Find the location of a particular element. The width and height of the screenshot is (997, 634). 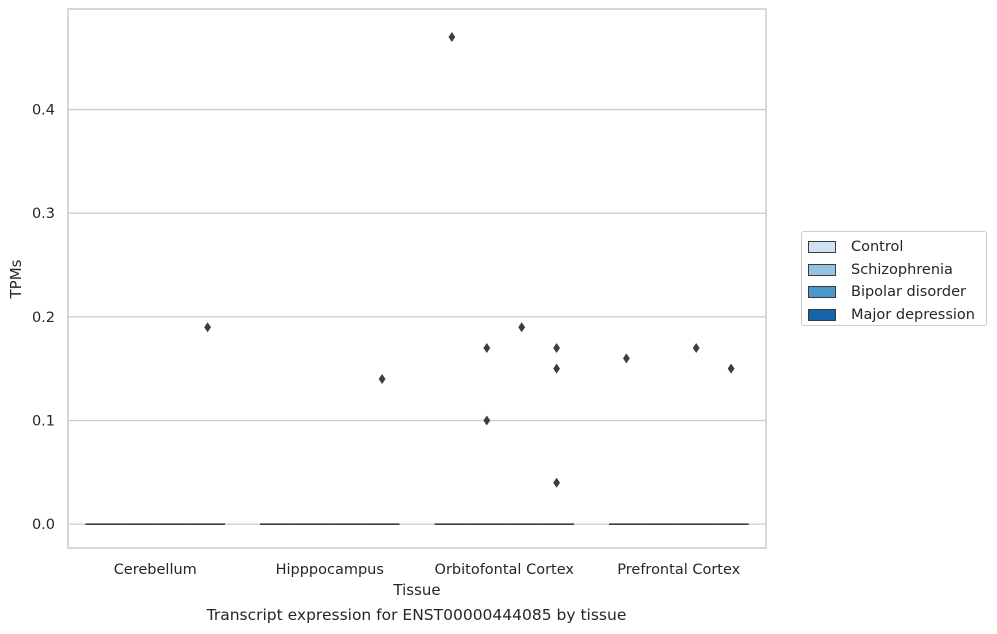

x-tick-label: Prefrontal Cortex is located at coordinates (678, 570).